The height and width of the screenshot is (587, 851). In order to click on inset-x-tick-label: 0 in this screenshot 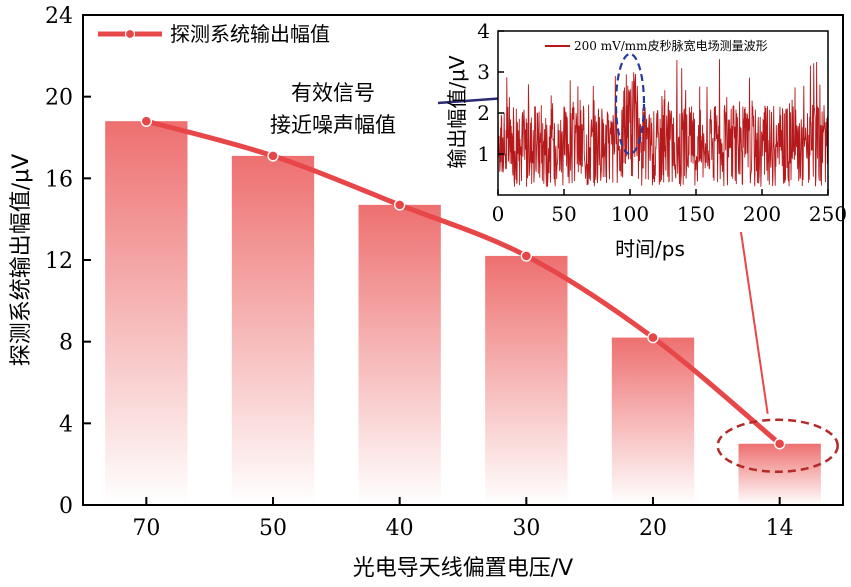, I will do `click(498, 214)`.